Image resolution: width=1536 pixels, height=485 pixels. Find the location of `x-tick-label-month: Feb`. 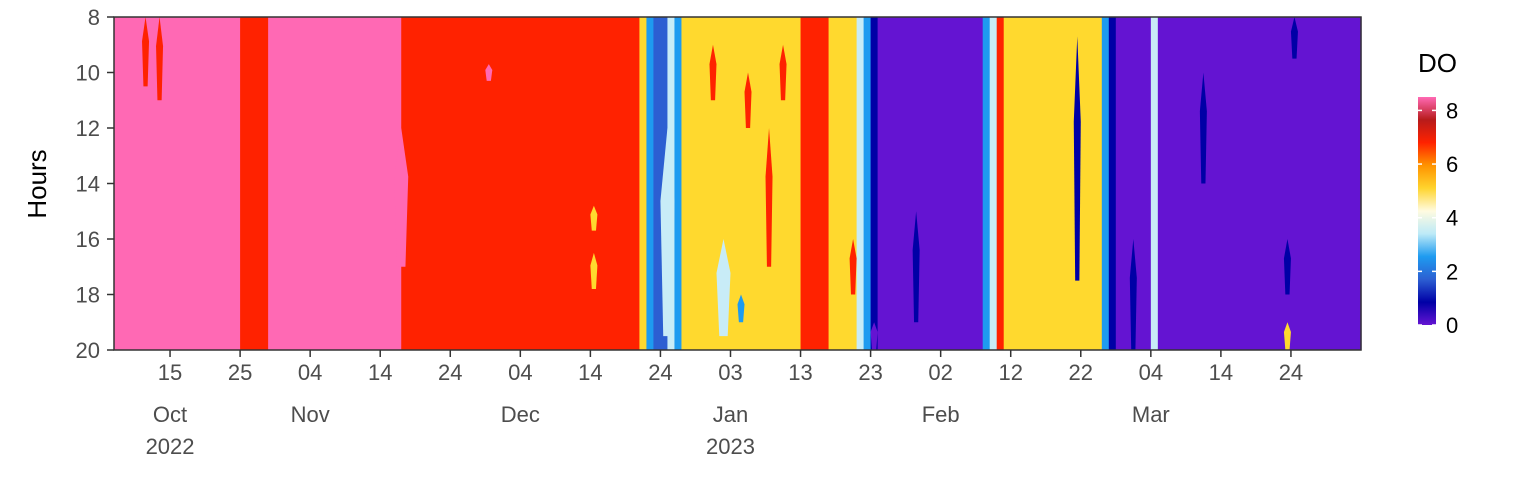

x-tick-label-month: Feb is located at coordinates (941, 414).